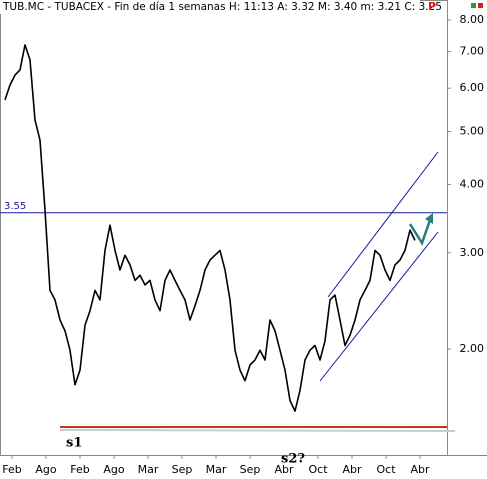  Describe the element at coordinates (429, 218) in the screenshot. I see `arrow-head` at that location.